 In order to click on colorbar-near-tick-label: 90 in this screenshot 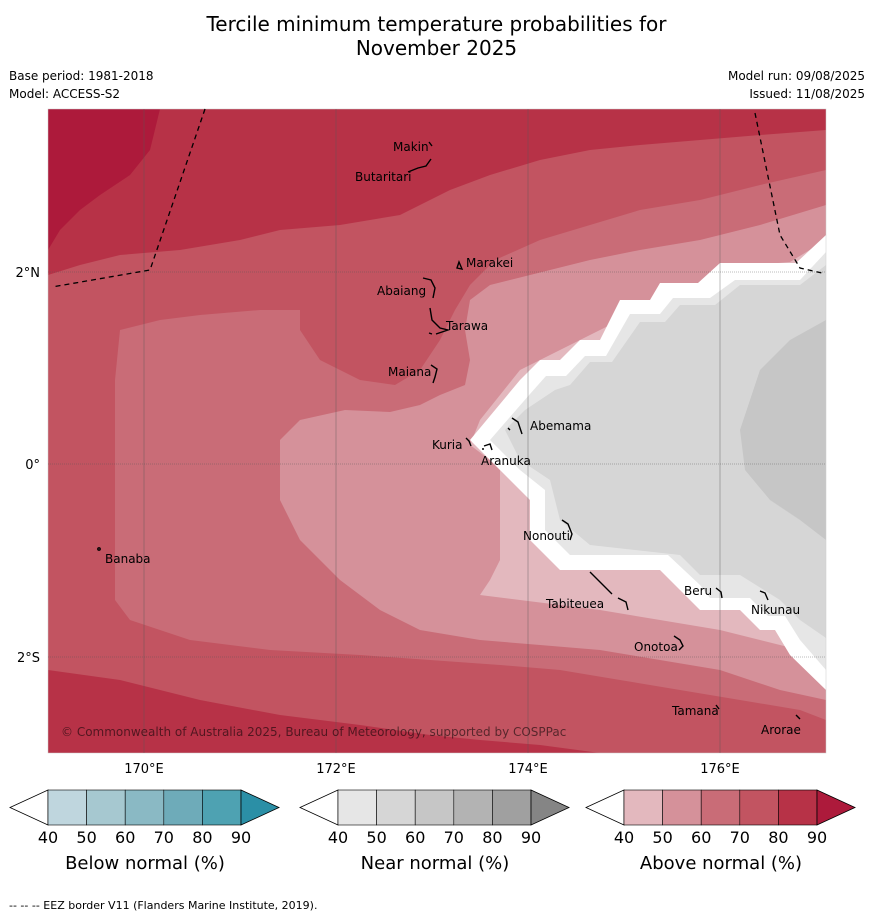, I will do `click(531, 837)`.